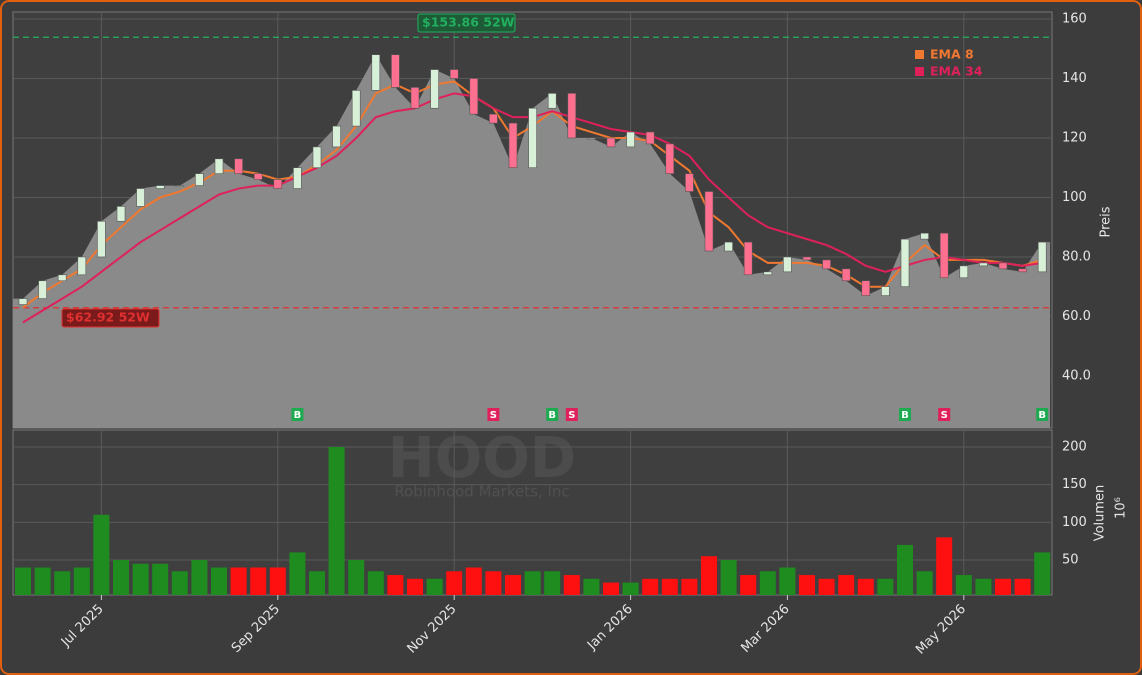 Image resolution: width=1142 pixels, height=675 pixels. What do you see at coordinates (1074, 78) in the screenshot?
I see `y-tick-label: 140` at bounding box center [1074, 78].